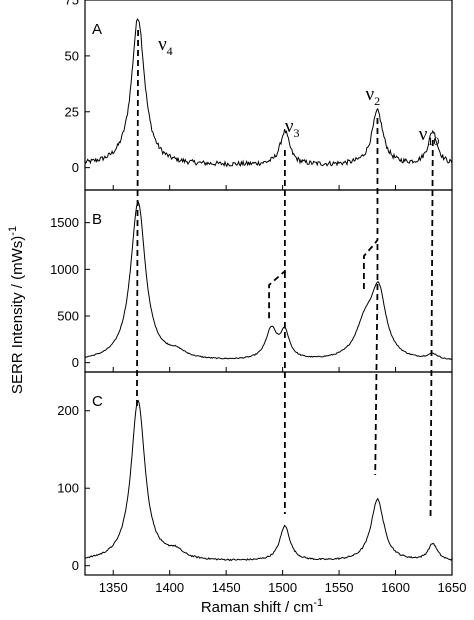 The height and width of the screenshot is (620, 474). Describe the element at coordinates (137, 220) in the screenshot. I see `marker-line-nu4` at that location.